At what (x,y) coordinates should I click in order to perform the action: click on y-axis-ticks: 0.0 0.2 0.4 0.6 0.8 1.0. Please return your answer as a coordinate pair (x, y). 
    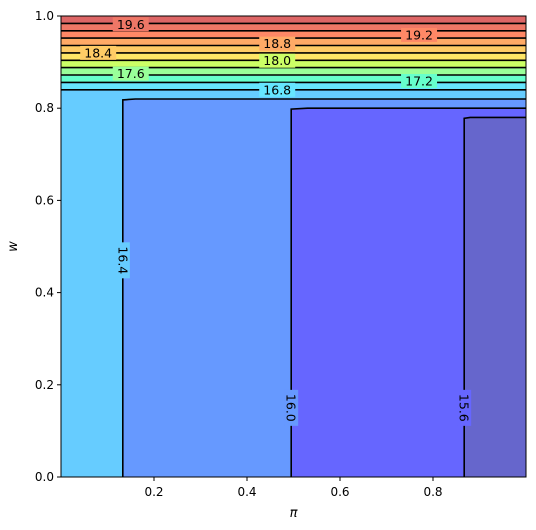
    Looking at the image, I should click on (48, 246).